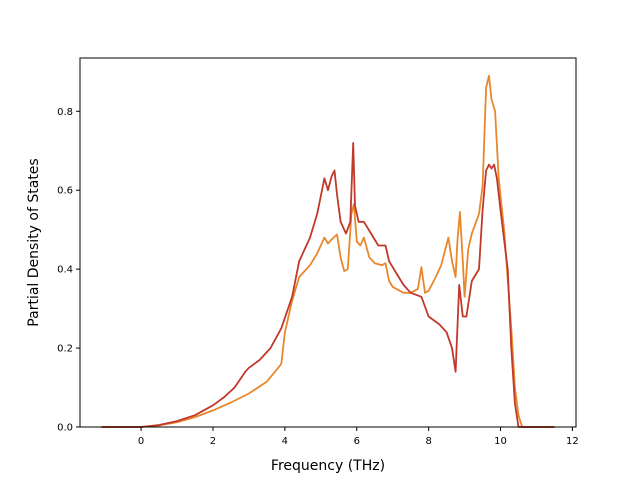 The height and width of the screenshot is (480, 640). I want to click on x-tick-label: 2, so click(213, 441).